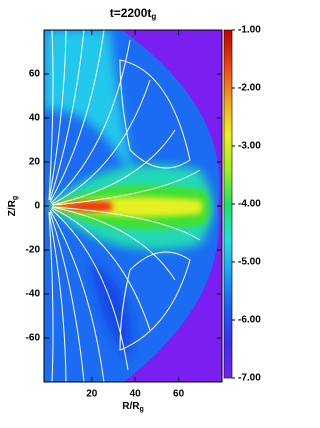  I want to click on x-axis-label: R/Rg, so click(133, 407).